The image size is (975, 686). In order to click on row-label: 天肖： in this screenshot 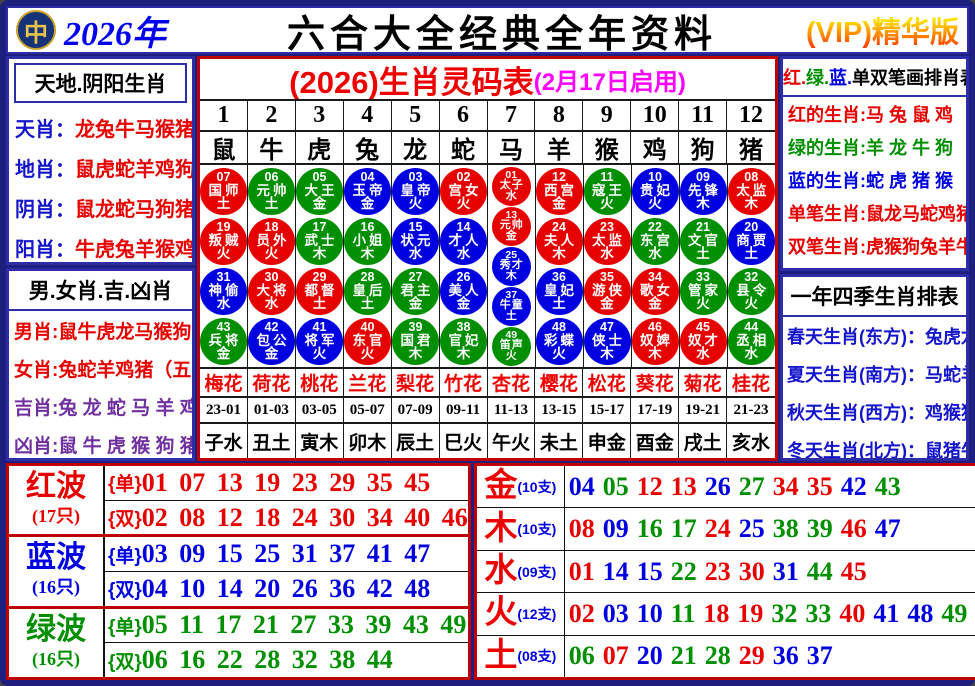, I will do `click(45, 129)`.